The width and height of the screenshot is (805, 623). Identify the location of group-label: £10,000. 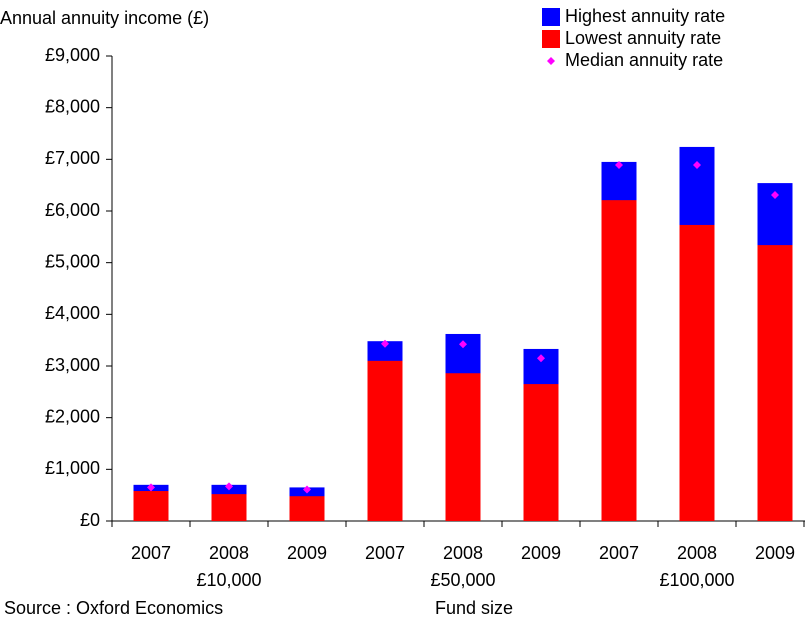
(228, 580).